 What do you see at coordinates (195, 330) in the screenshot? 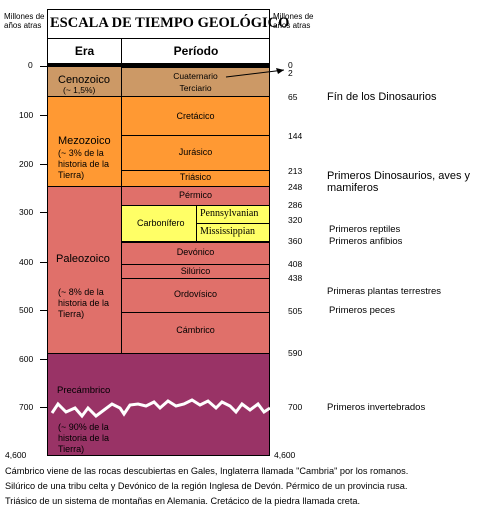
I see `period-label-cambrico: Cámbrico` at bounding box center [195, 330].